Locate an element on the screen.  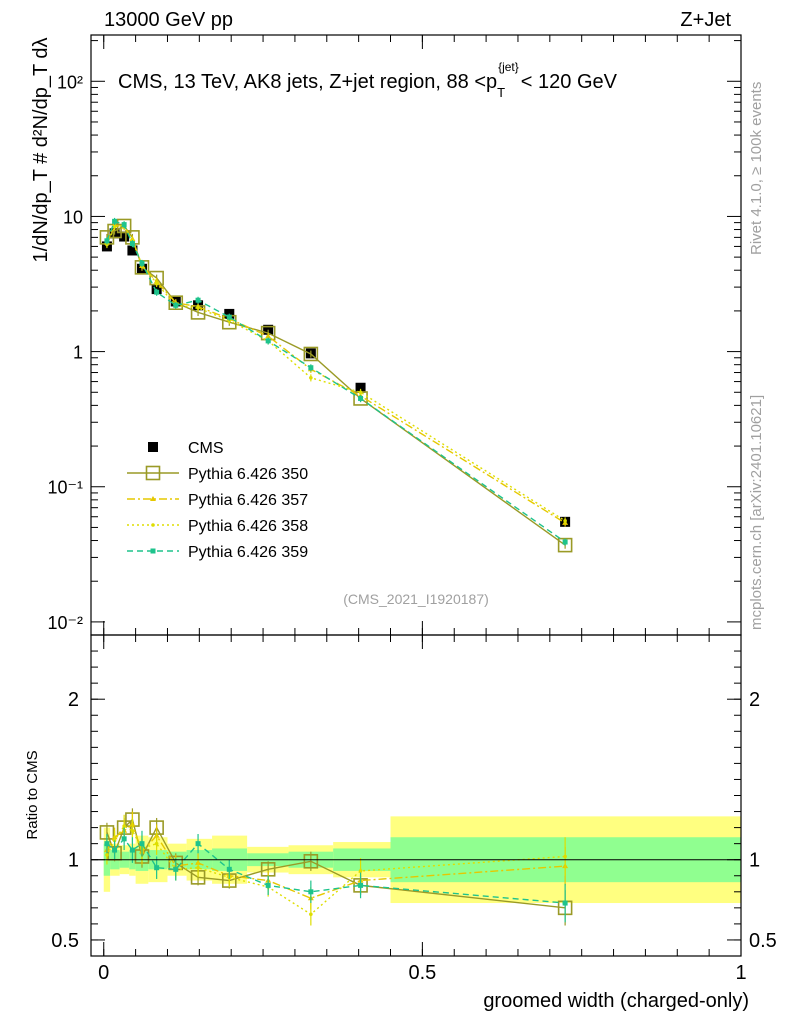
y-axis-label-ratio: Ratio to CMS is located at coordinates (32, 794).